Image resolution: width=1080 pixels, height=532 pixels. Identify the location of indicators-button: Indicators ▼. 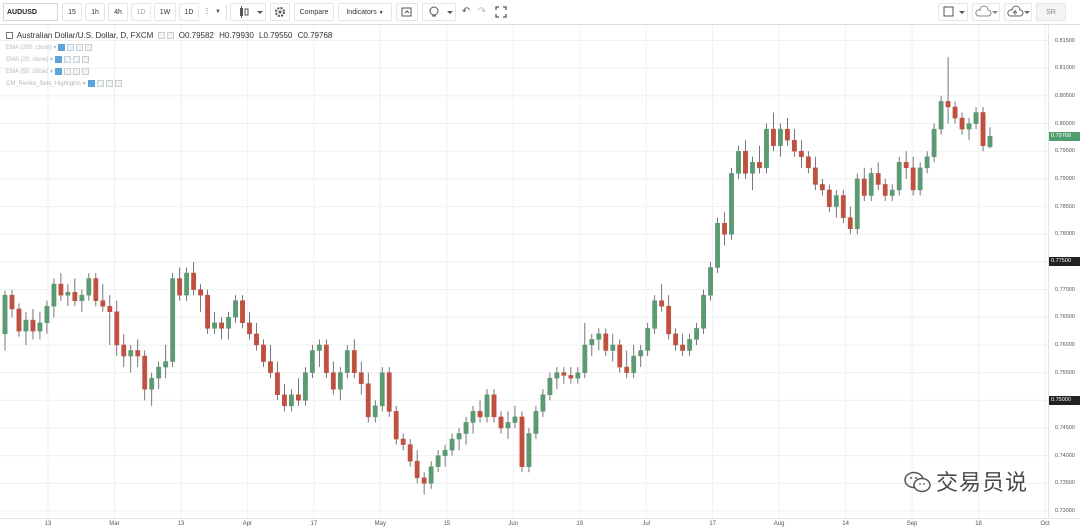
(365, 12).